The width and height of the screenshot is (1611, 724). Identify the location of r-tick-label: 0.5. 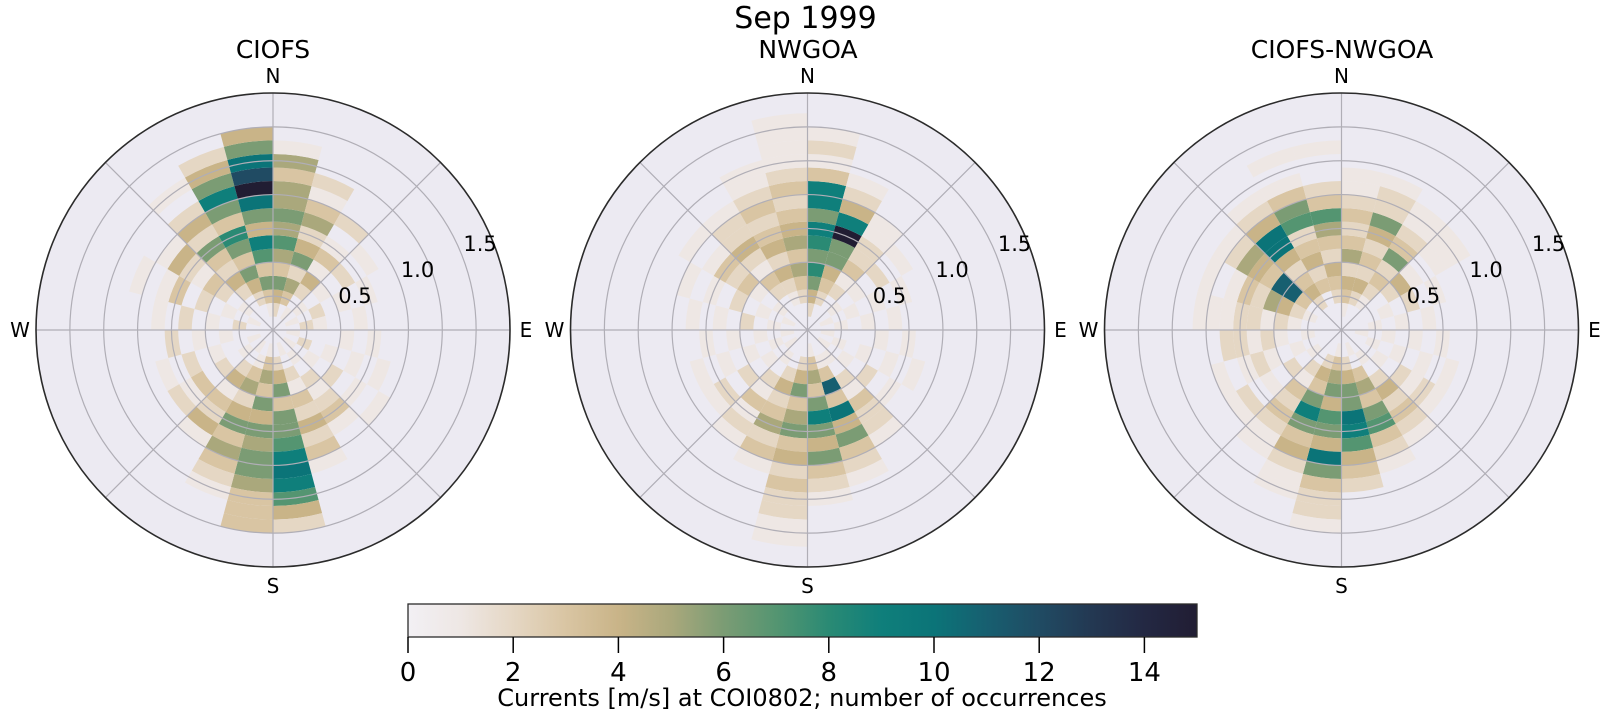
(889, 296).